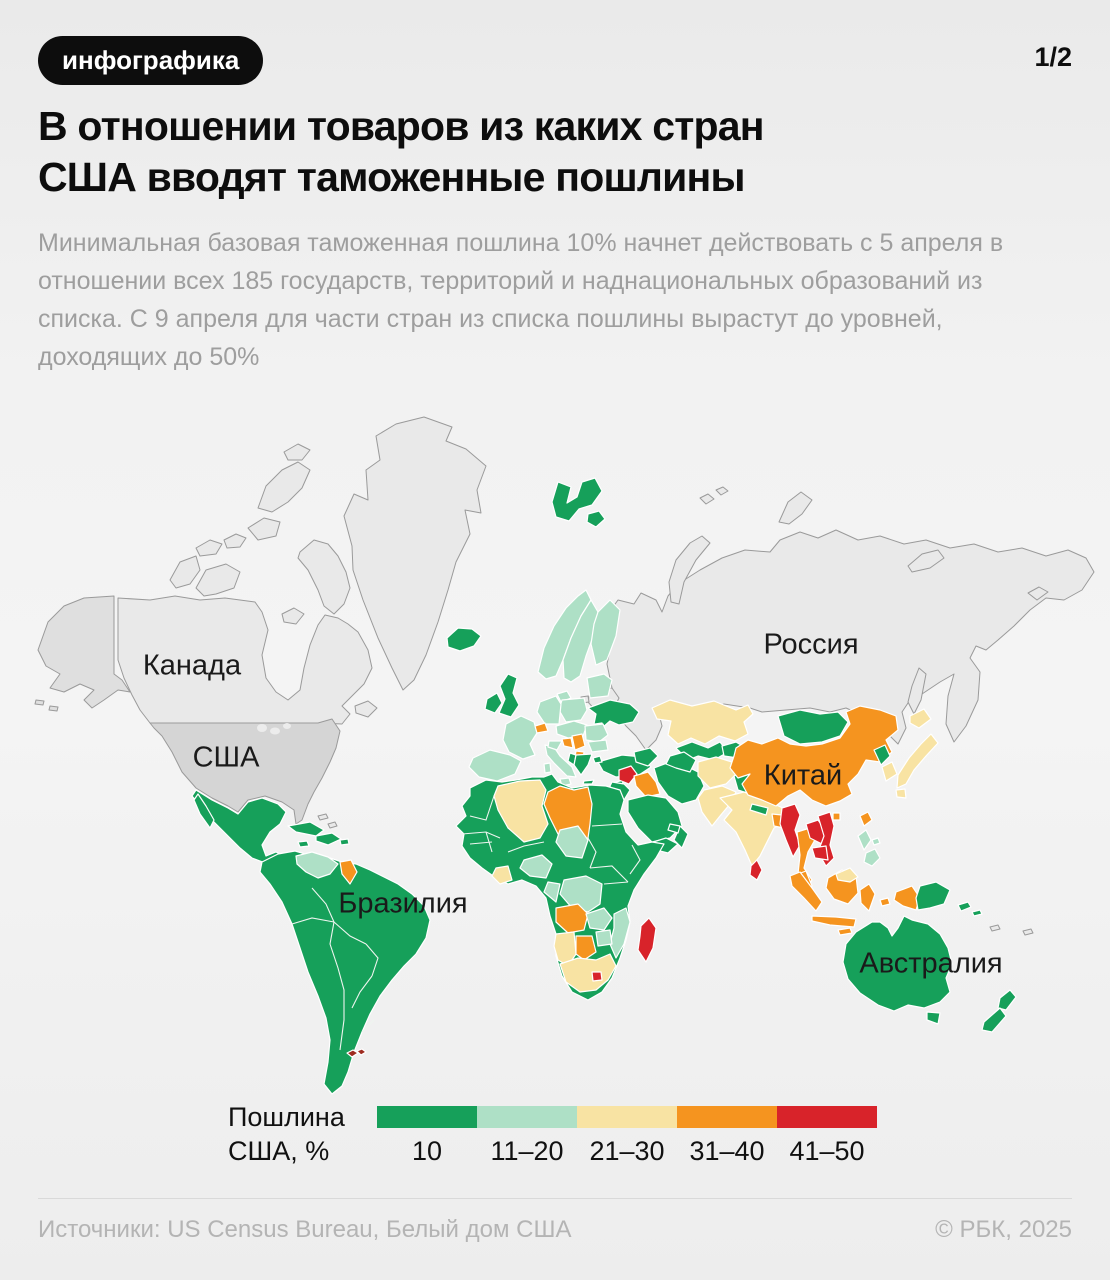 The height and width of the screenshot is (1280, 1110). I want to click on country-france, so click(520, 737).